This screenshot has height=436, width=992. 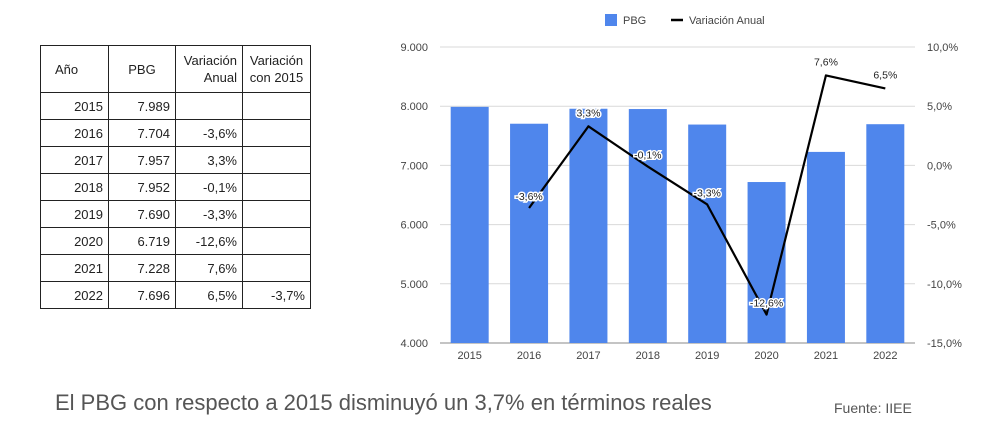 What do you see at coordinates (414, 107) in the screenshot?
I see `y-left-tick-label: 8.000` at bounding box center [414, 107].